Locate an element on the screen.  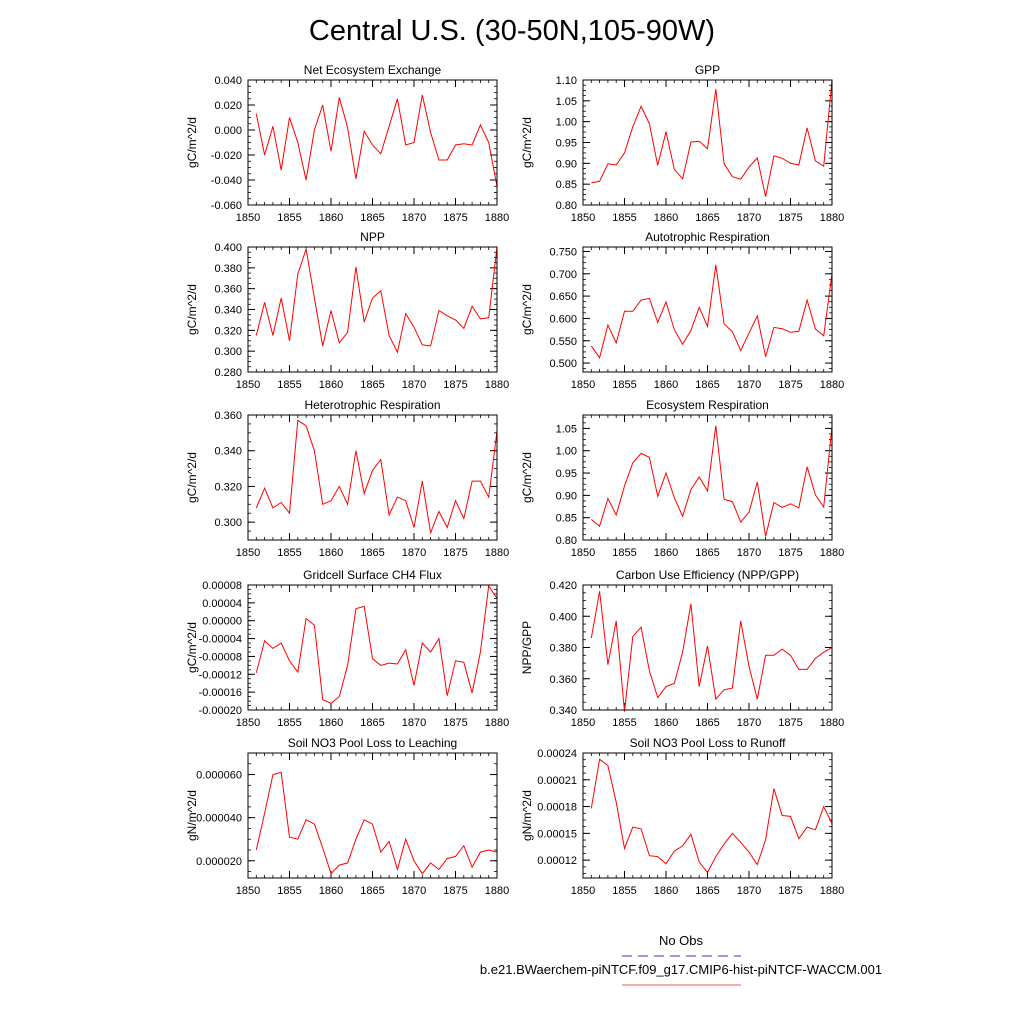
y-tick-label: 1.05 is located at coordinates (566, 102).